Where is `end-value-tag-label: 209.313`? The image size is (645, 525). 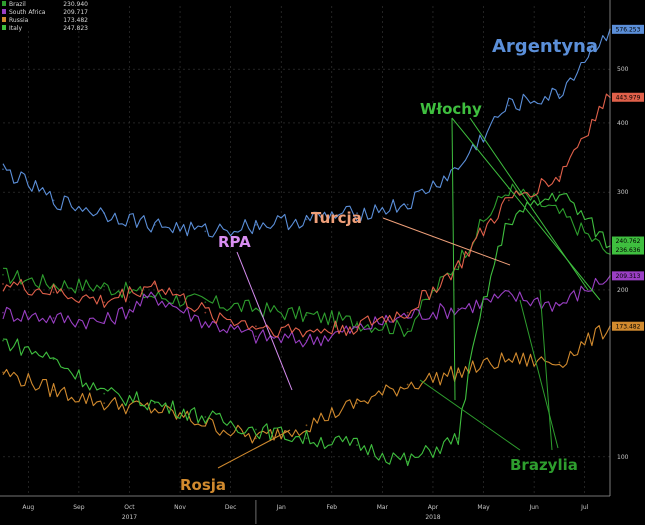 end-value-tag-label: 209.313 is located at coordinates (628, 276).